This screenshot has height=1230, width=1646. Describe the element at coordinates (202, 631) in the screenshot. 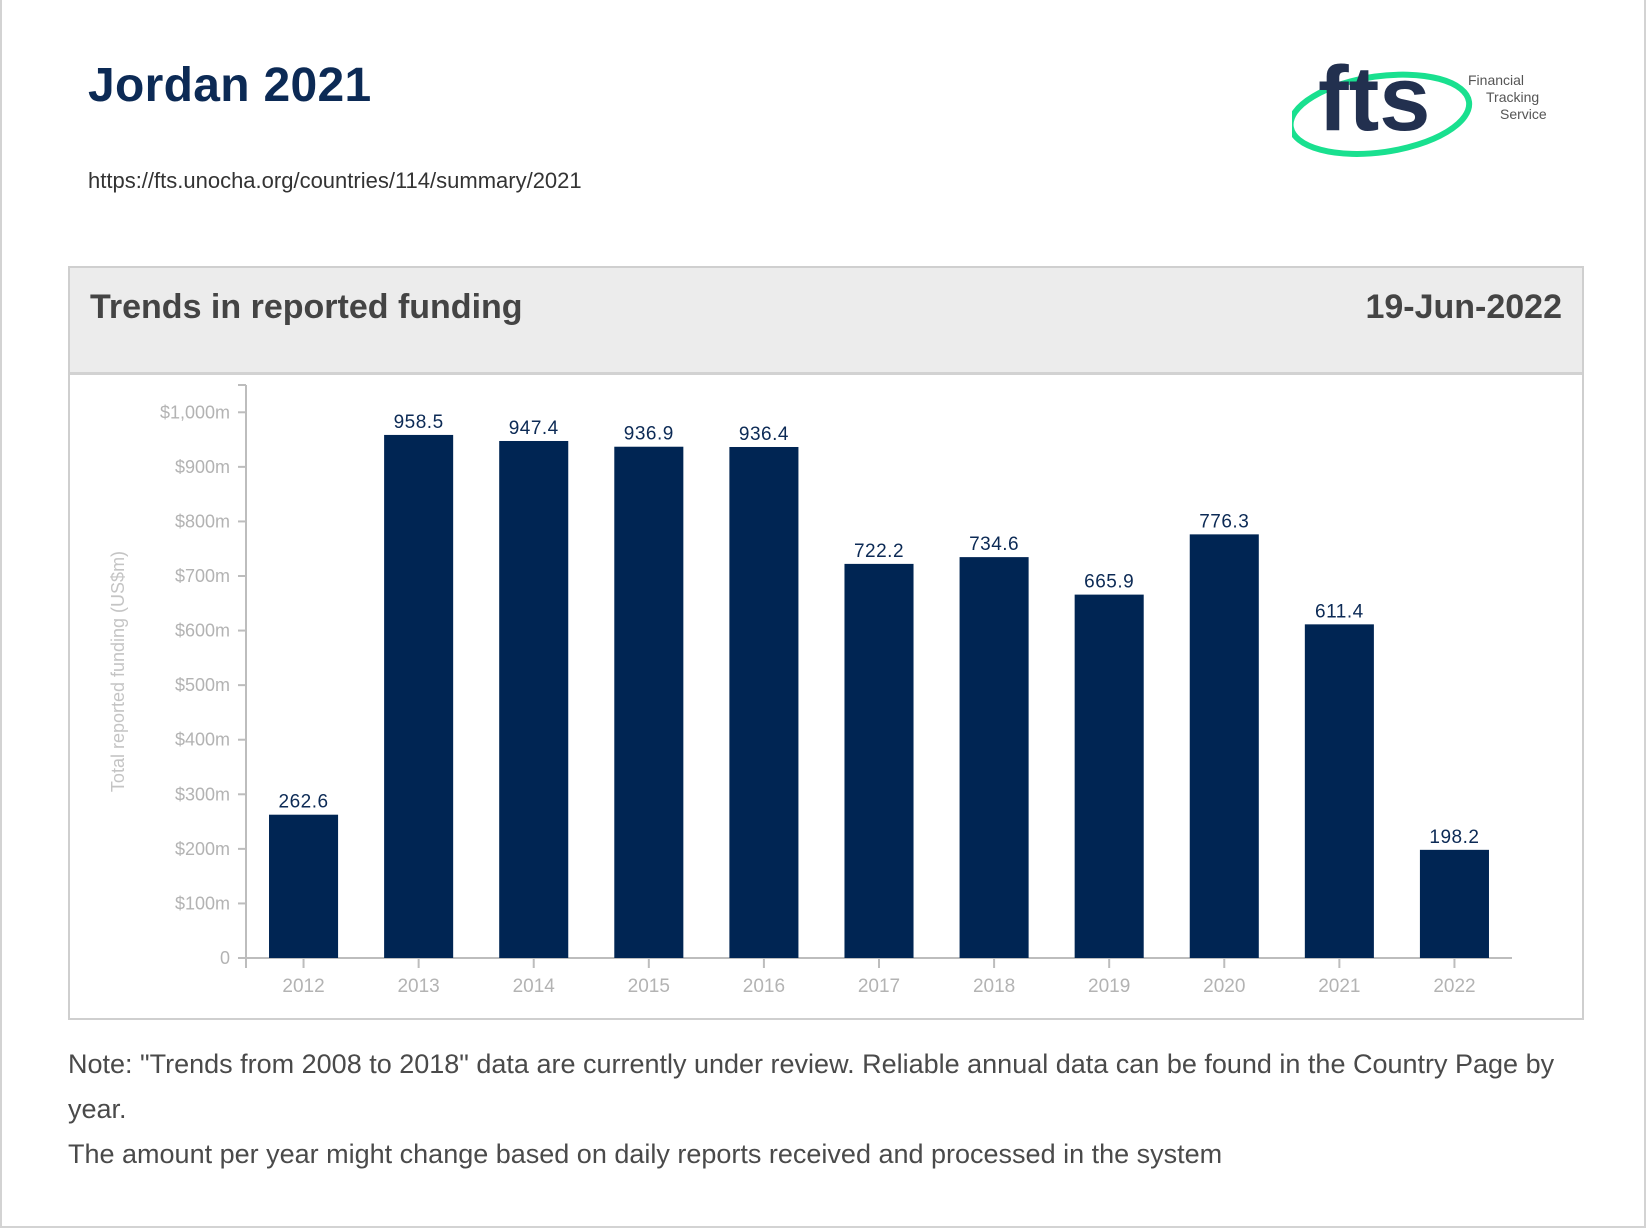

I see `y-tick-label: $600m` at that location.